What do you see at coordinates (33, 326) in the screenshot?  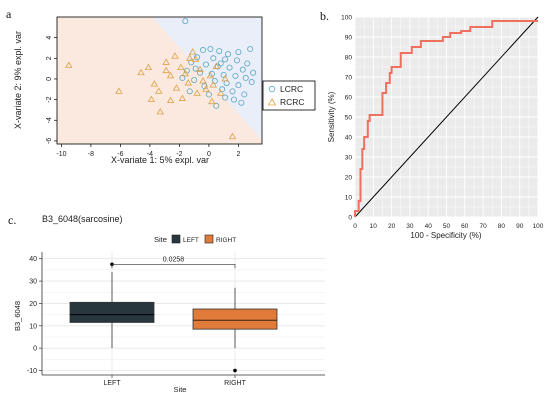 I see `box-y-tick-label: 10` at bounding box center [33, 326].